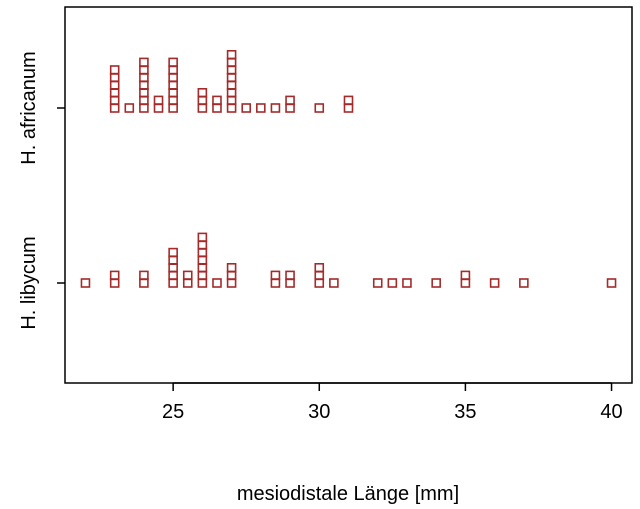 This screenshot has width=640, height=509. Describe the element at coordinates (611, 412) in the screenshot. I see `x-tick-label: 40` at that location.